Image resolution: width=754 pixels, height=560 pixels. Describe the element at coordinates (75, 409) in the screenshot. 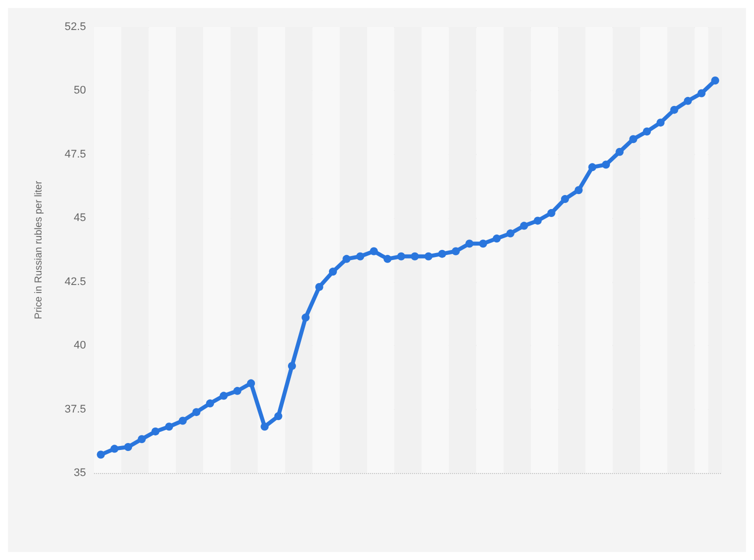

I see `y-tick-label: 37.5` at that location.